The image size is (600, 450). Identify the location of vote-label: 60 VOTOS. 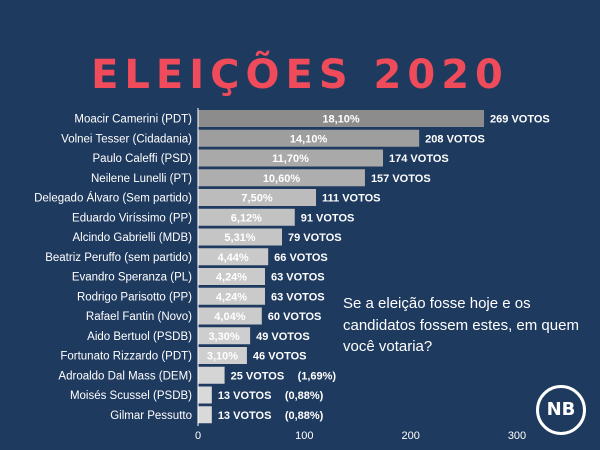
(295, 317).